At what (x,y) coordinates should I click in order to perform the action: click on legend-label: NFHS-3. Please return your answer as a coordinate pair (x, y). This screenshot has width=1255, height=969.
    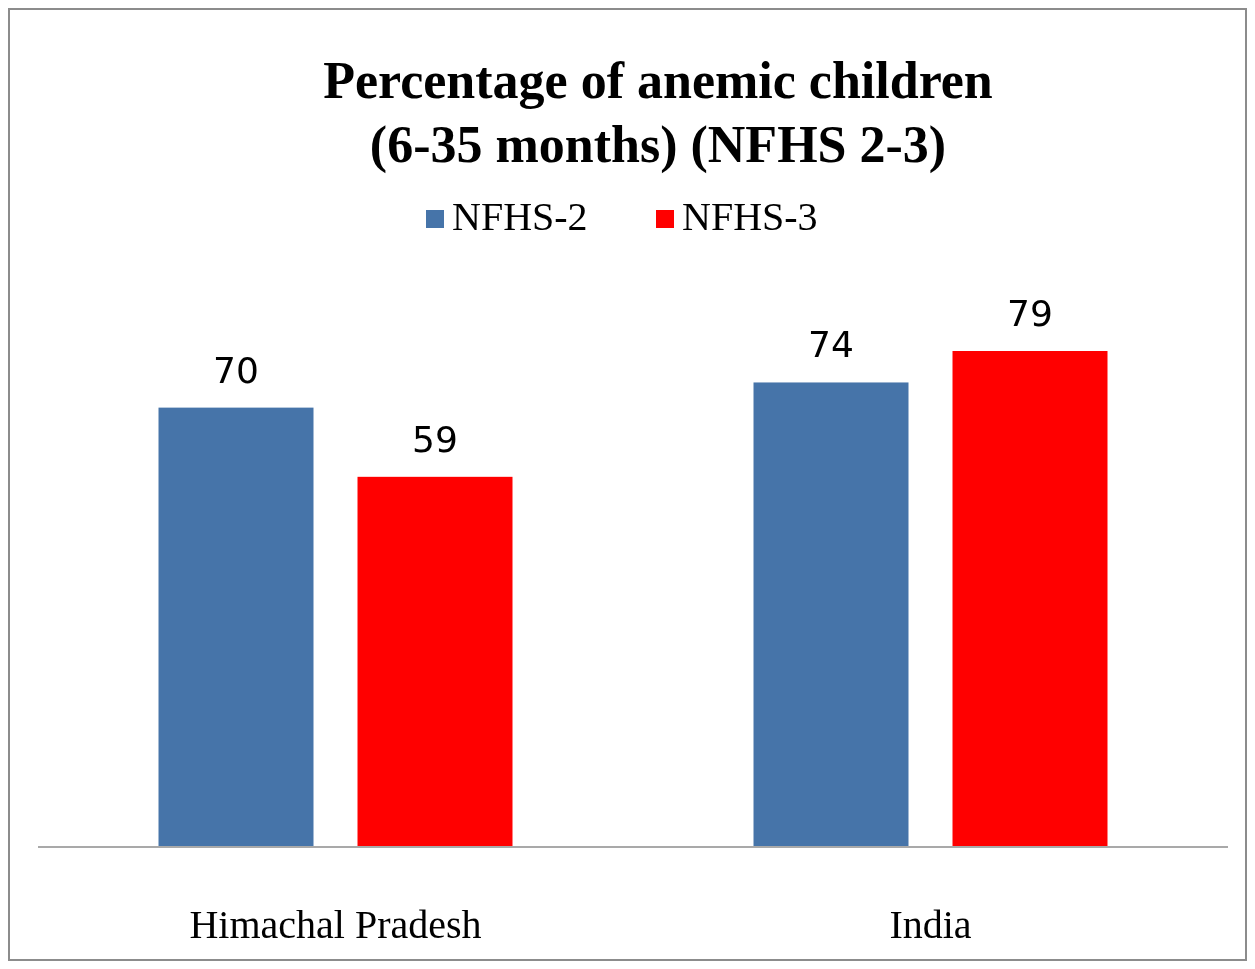
    Looking at the image, I should click on (750, 216).